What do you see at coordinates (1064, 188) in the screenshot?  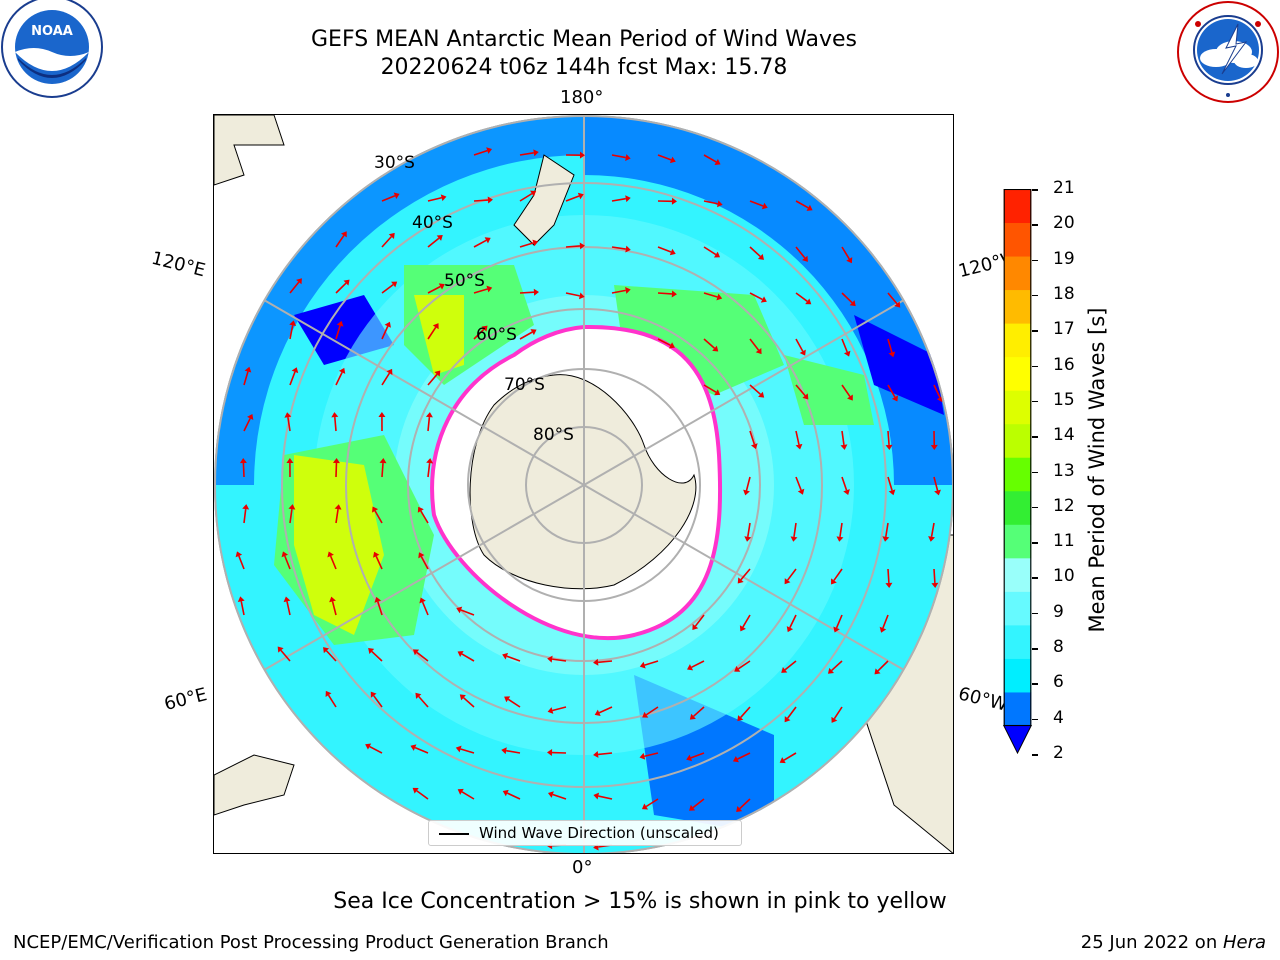 I see `colorbar-tick-label: 21` at bounding box center [1064, 188].